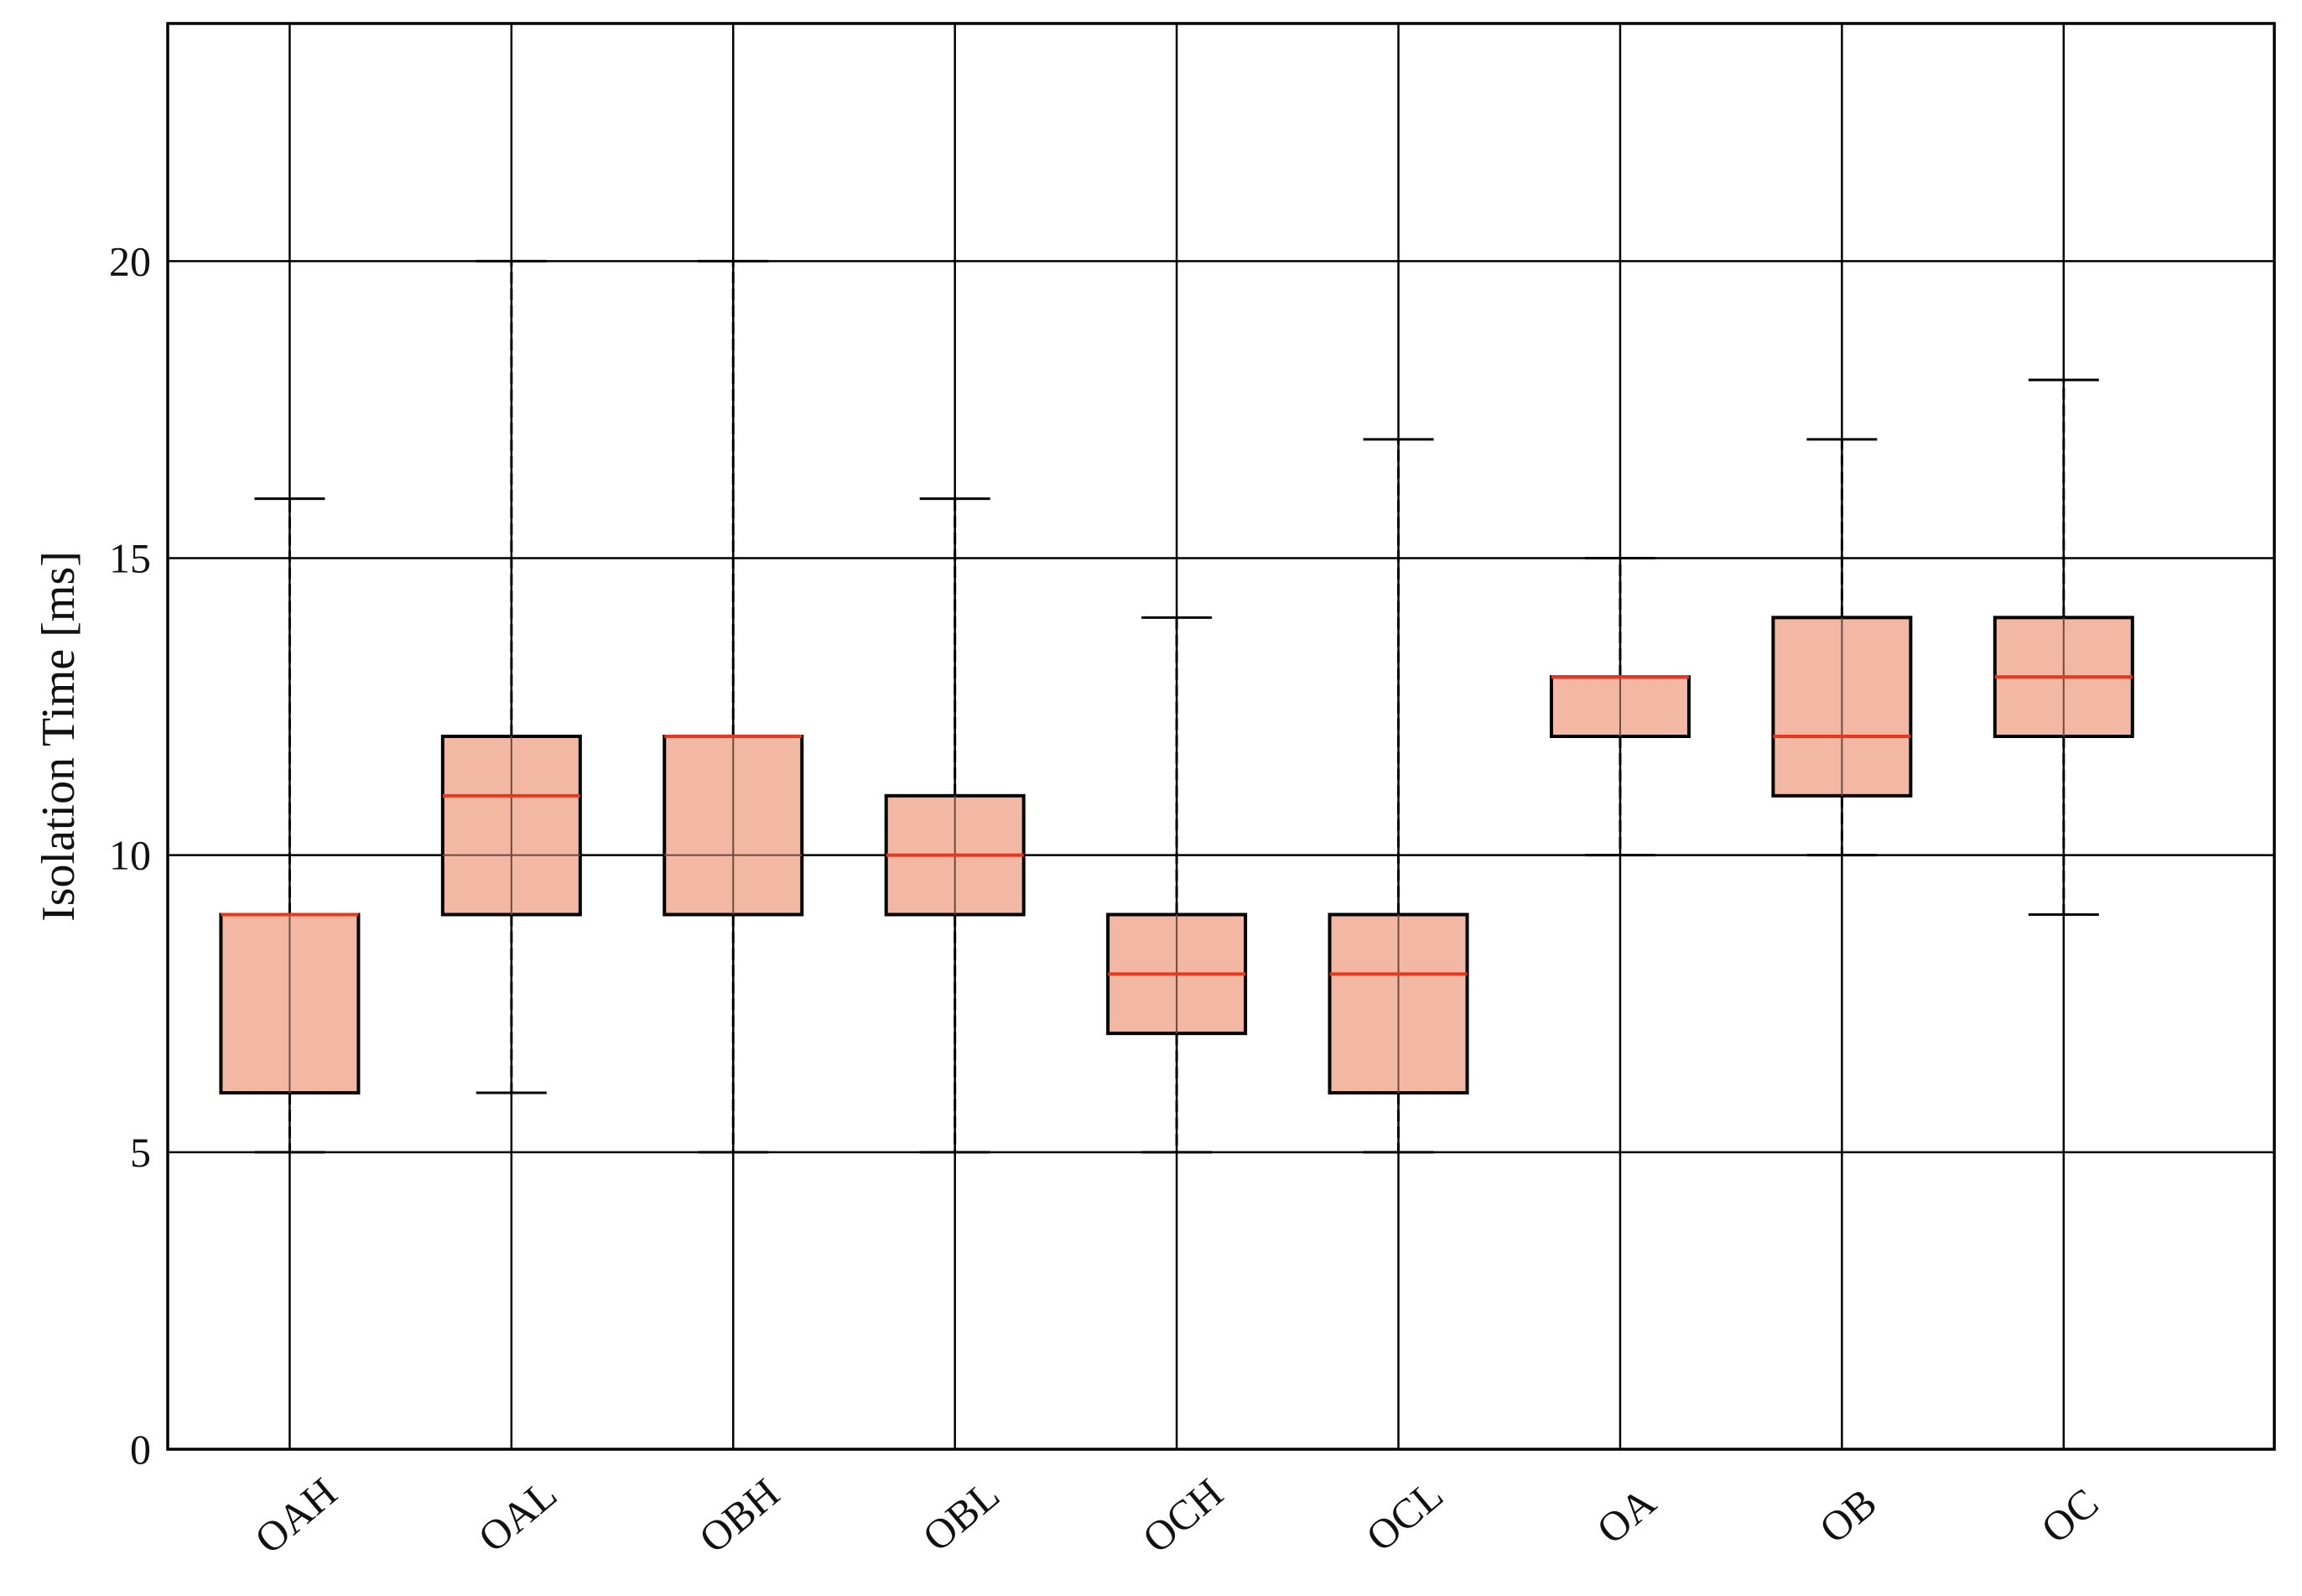  Describe the element at coordinates (733, 706) in the screenshot. I see `box-obh` at that location.